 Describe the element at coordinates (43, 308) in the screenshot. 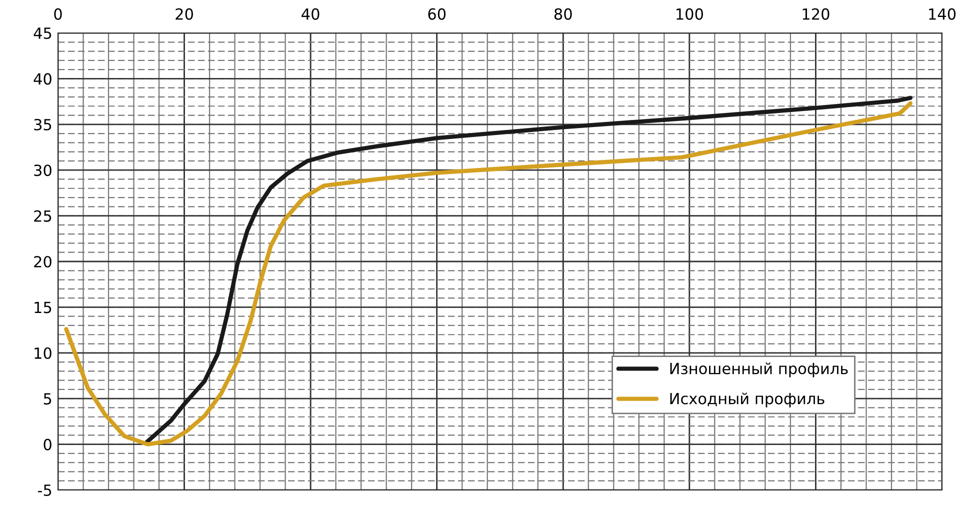

I see `y-tick-label: 15` at that location.